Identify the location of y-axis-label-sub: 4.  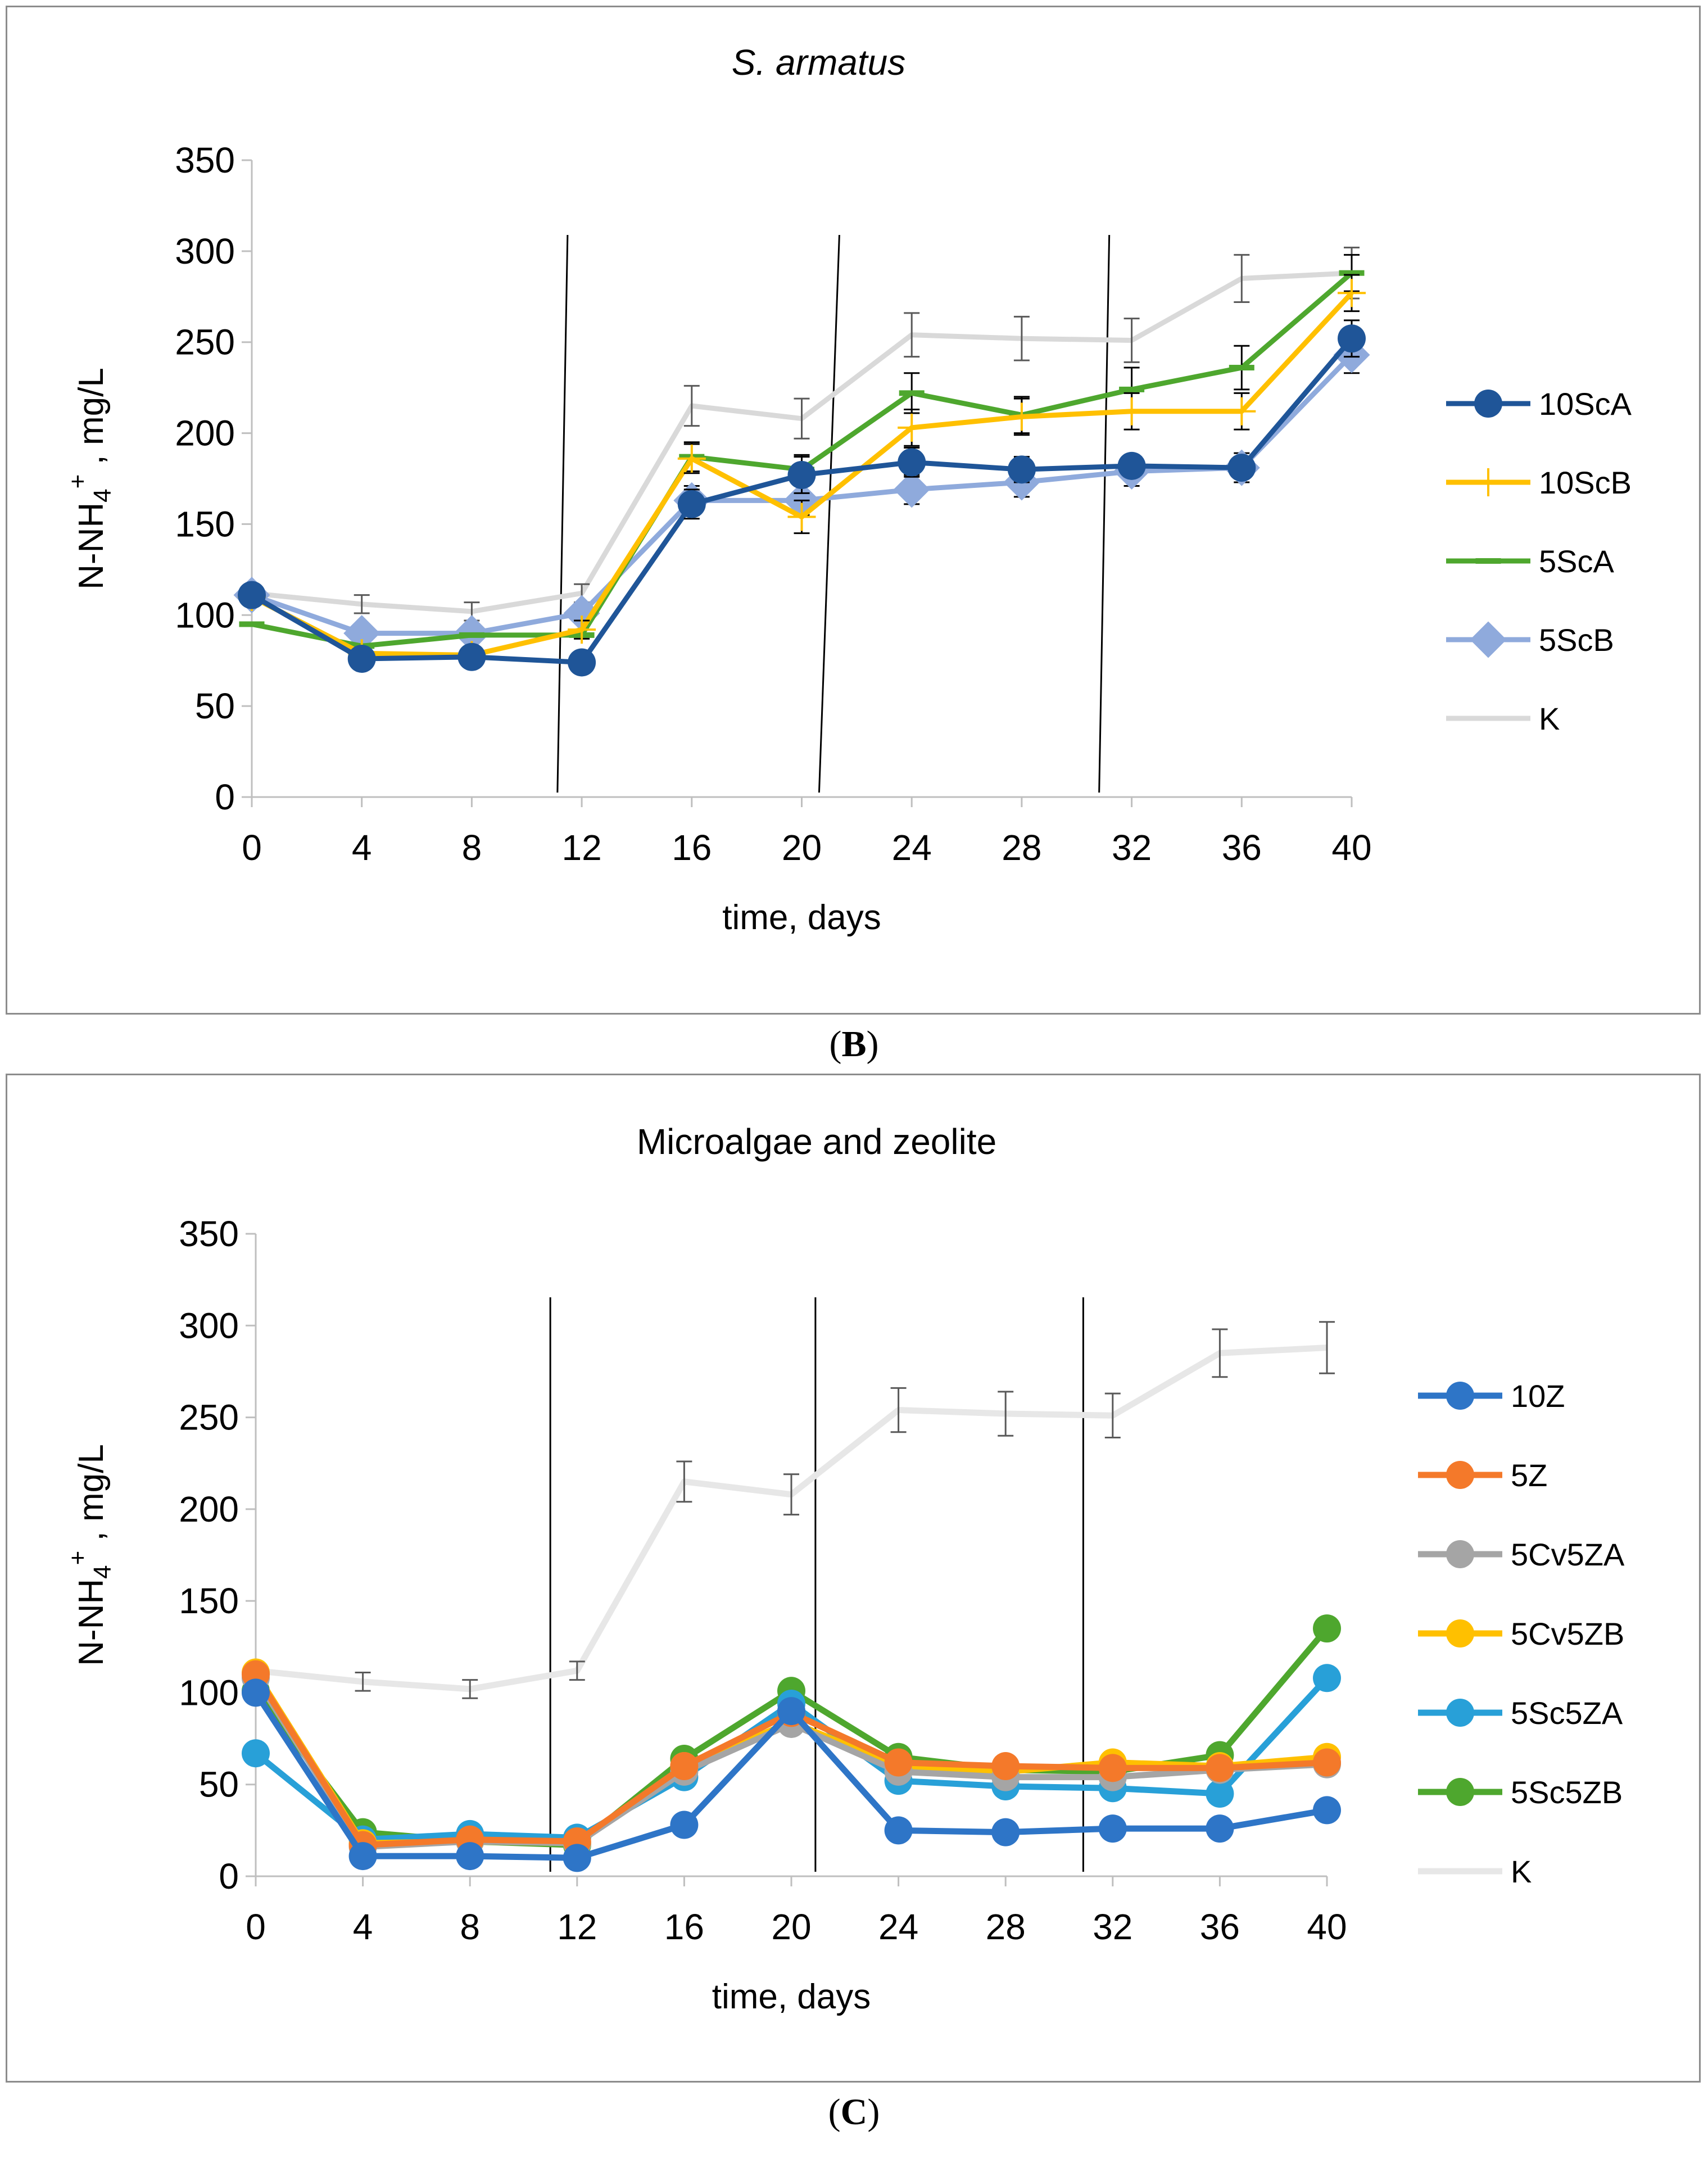
(102, 495).